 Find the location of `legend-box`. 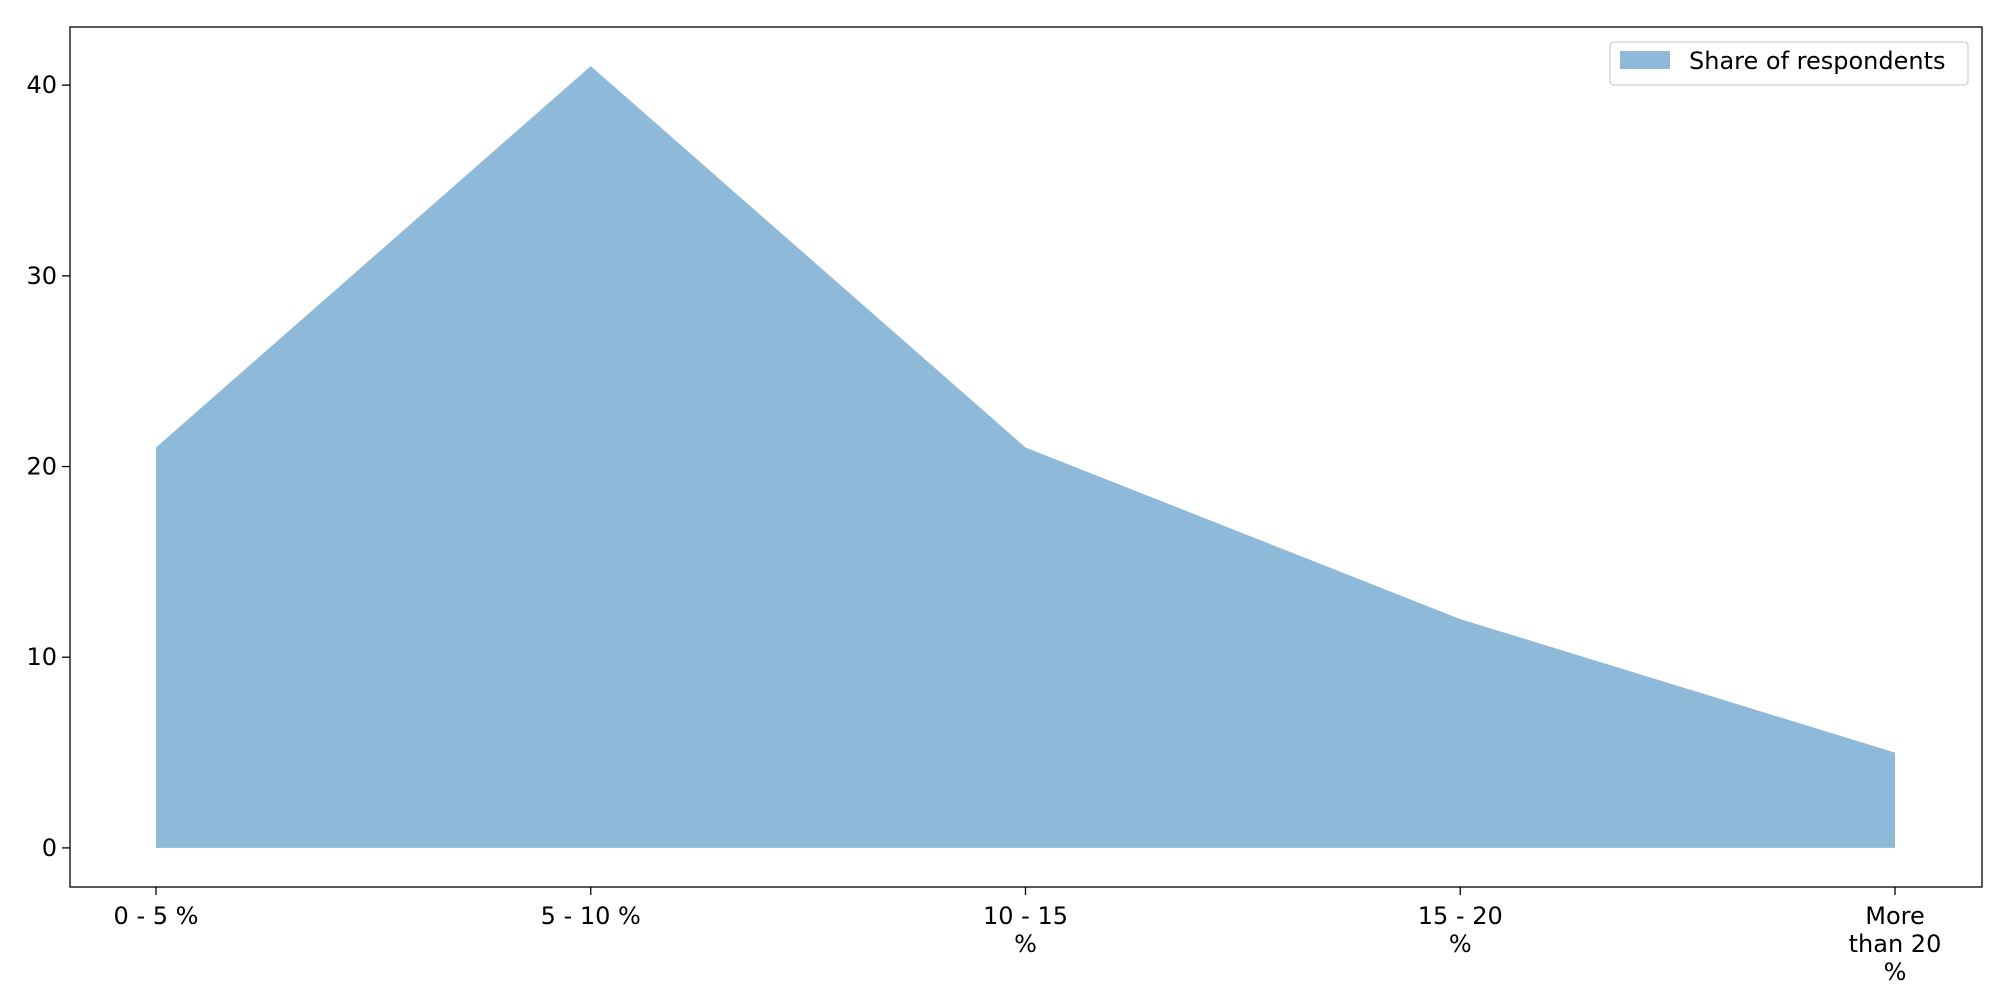

legend-box is located at coordinates (1789, 63).